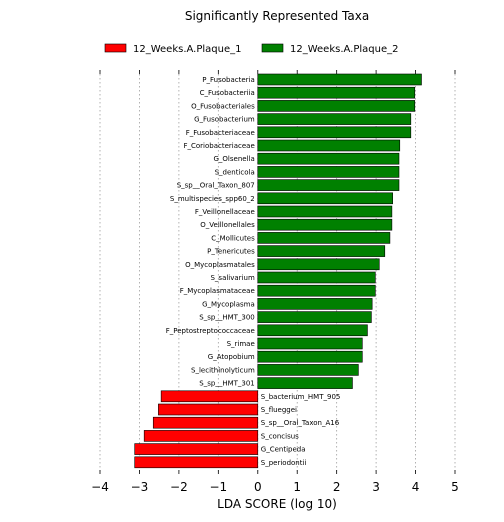 This screenshot has width=504, height=522. What do you see at coordinates (187, 49) in the screenshot?
I see `legend-label: 12_Weeks.A.Plaque_1` at bounding box center [187, 49].